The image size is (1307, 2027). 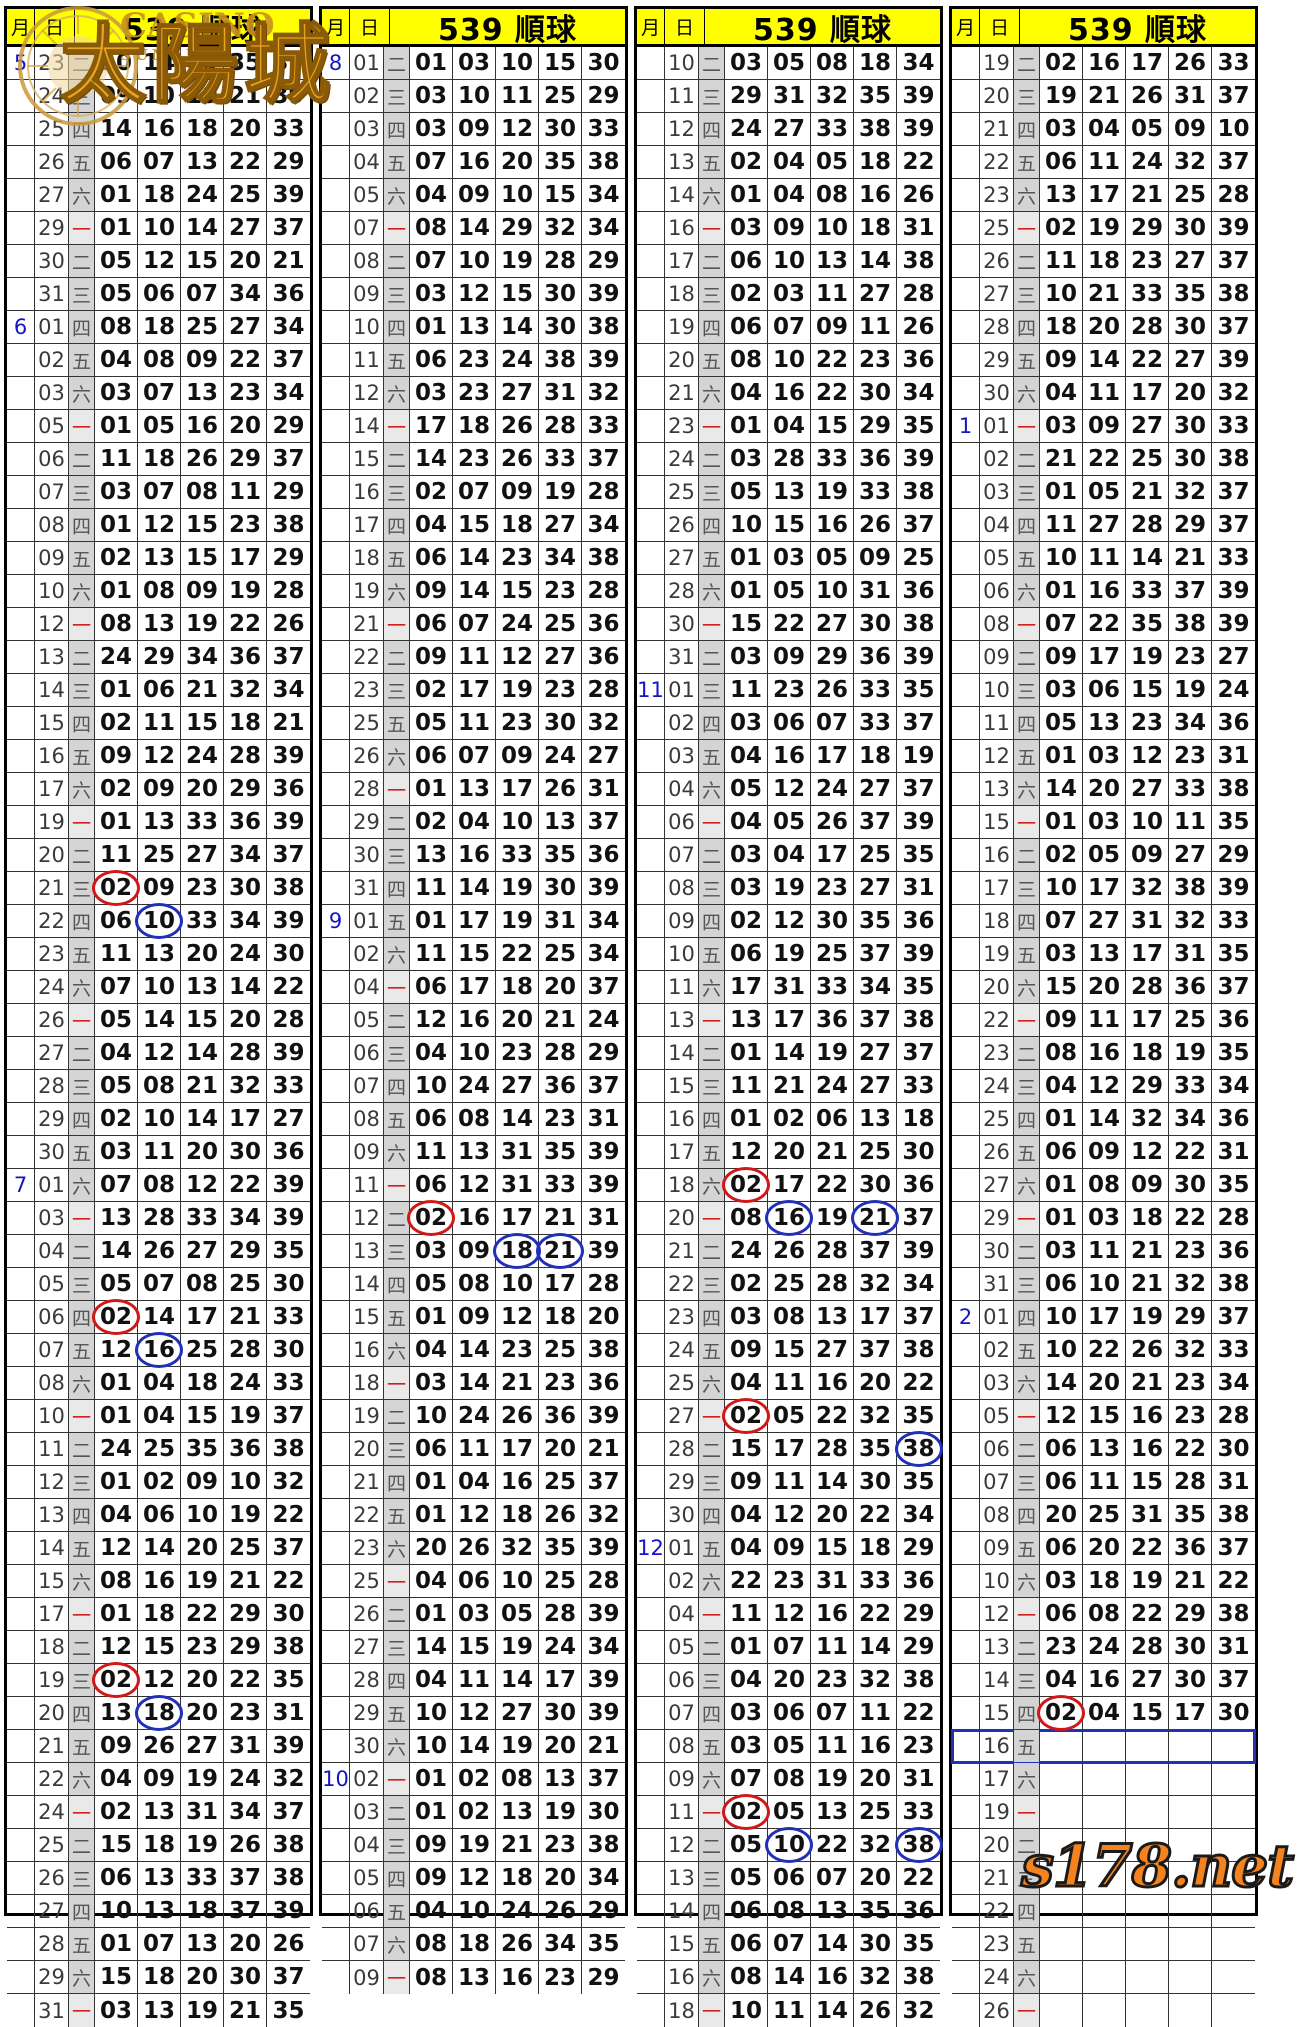 What do you see at coordinates (788, 1350) in the screenshot?
I see `table-row: 24 五 09 15 27 37 38` at bounding box center [788, 1350].